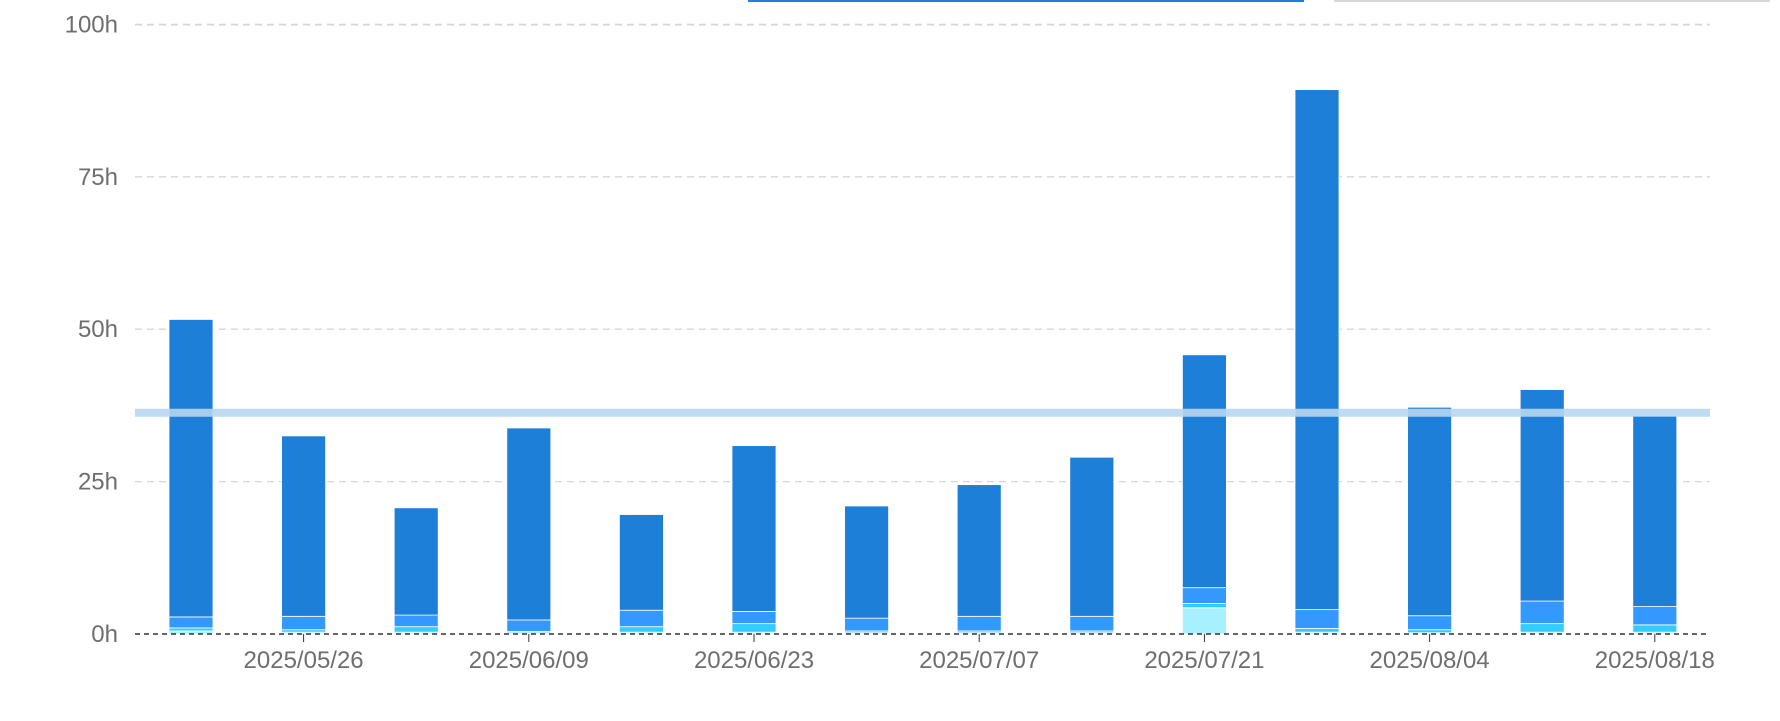  I want to click on x-tick-label: 2025/06/09, so click(529, 660).